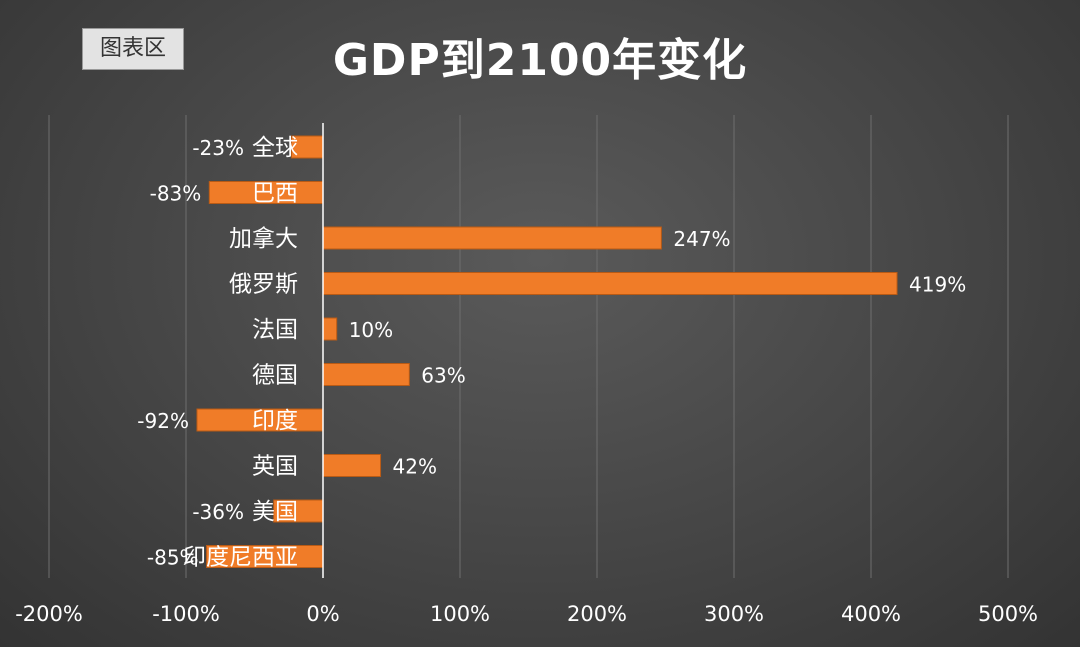 This screenshot has width=1080, height=647. What do you see at coordinates (415, 467) in the screenshot?
I see `data-label: 42%` at bounding box center [415, 467].